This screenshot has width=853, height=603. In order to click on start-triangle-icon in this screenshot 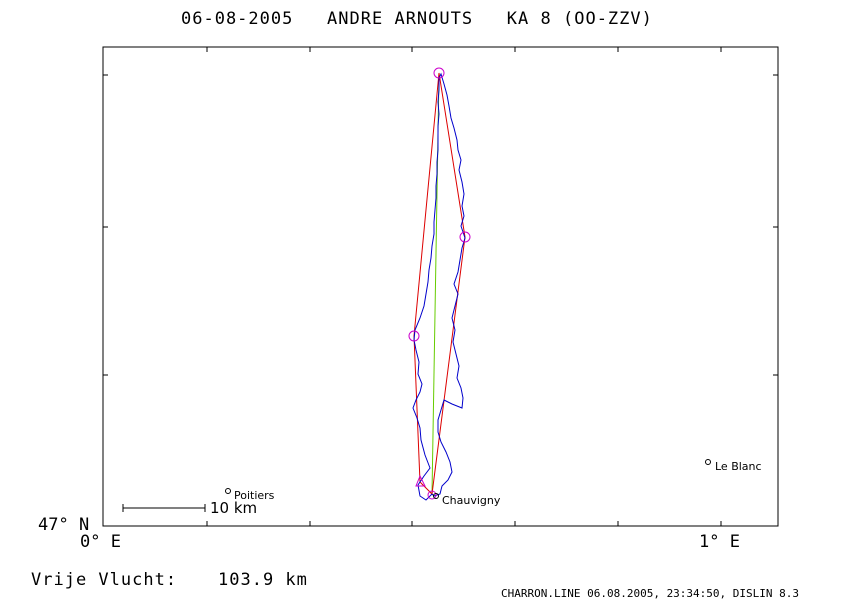, I will do `click(420, 480)`.